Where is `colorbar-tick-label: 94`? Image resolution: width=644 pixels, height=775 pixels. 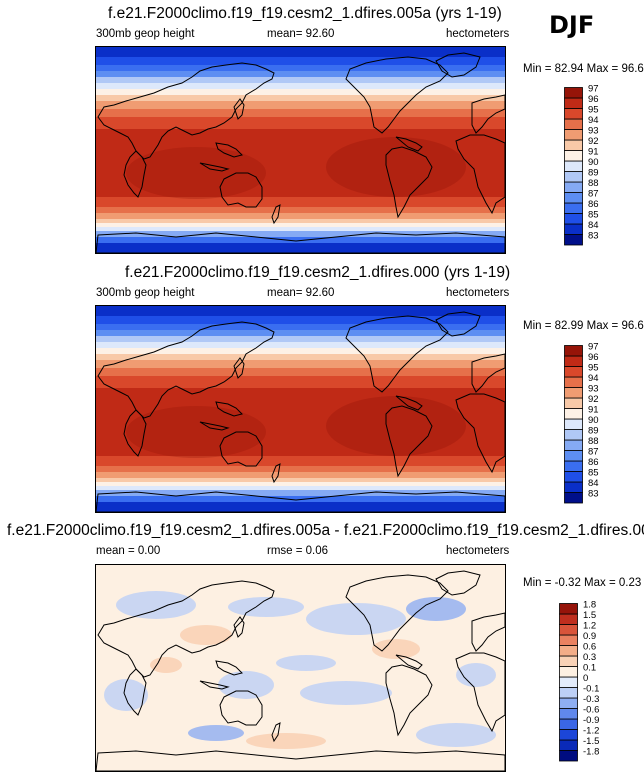 colorbar-tick-label: 94 is located at coordinates (593, 378).